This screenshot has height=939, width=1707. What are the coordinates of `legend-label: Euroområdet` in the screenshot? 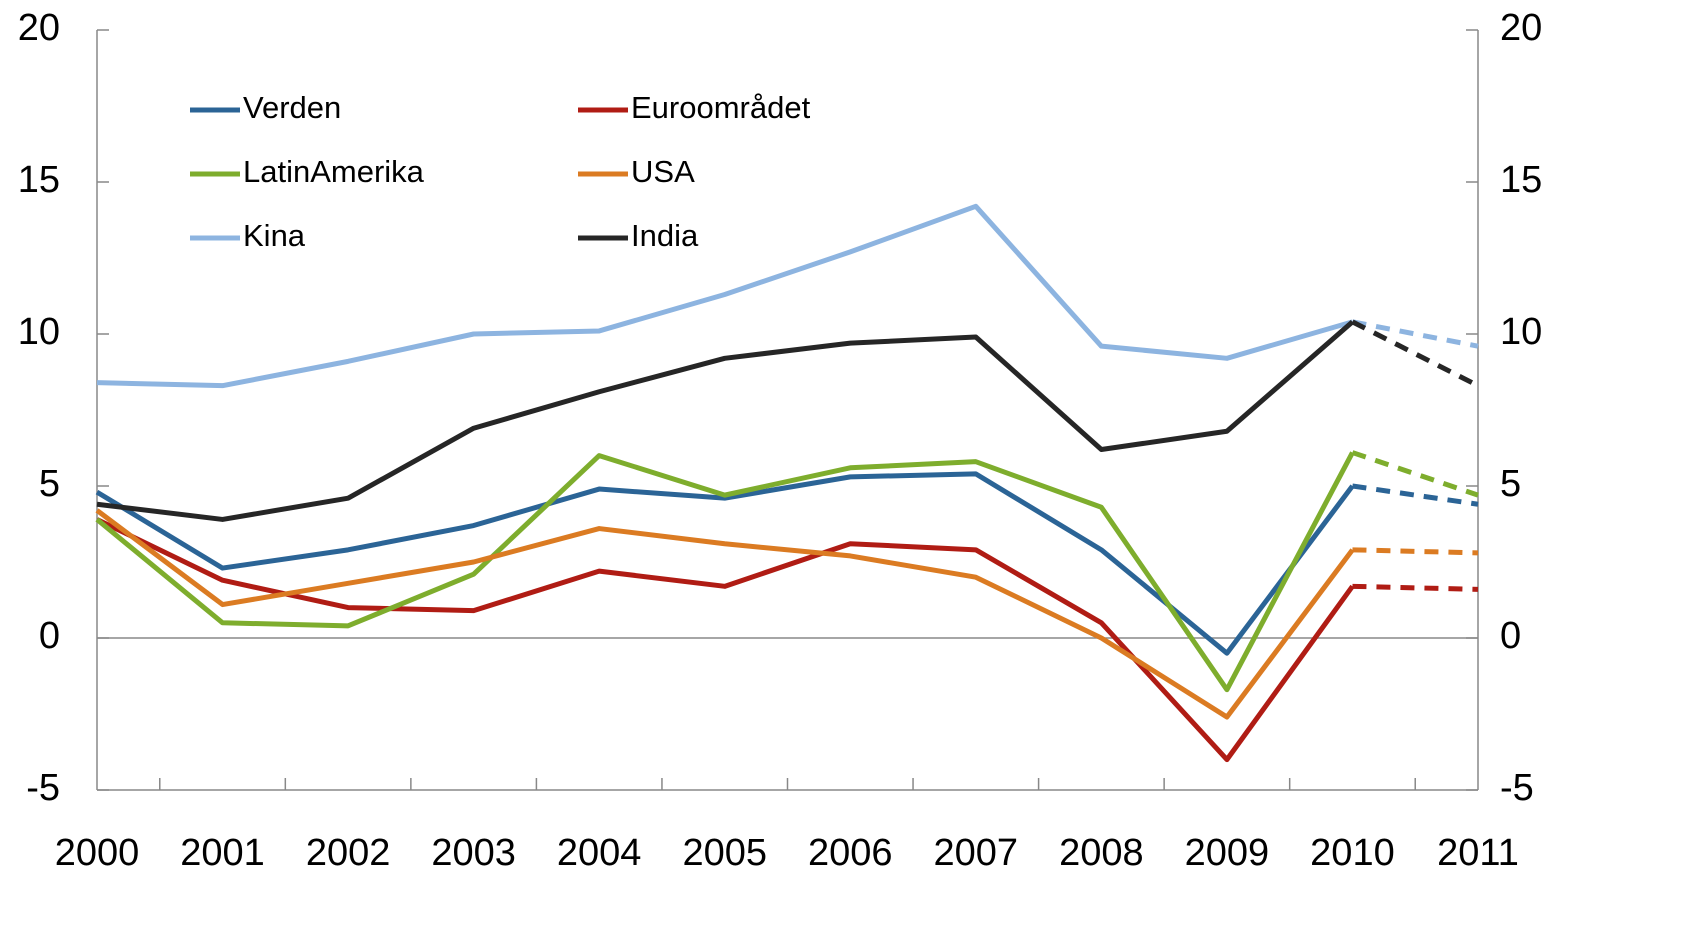 It's located at (721, 107).